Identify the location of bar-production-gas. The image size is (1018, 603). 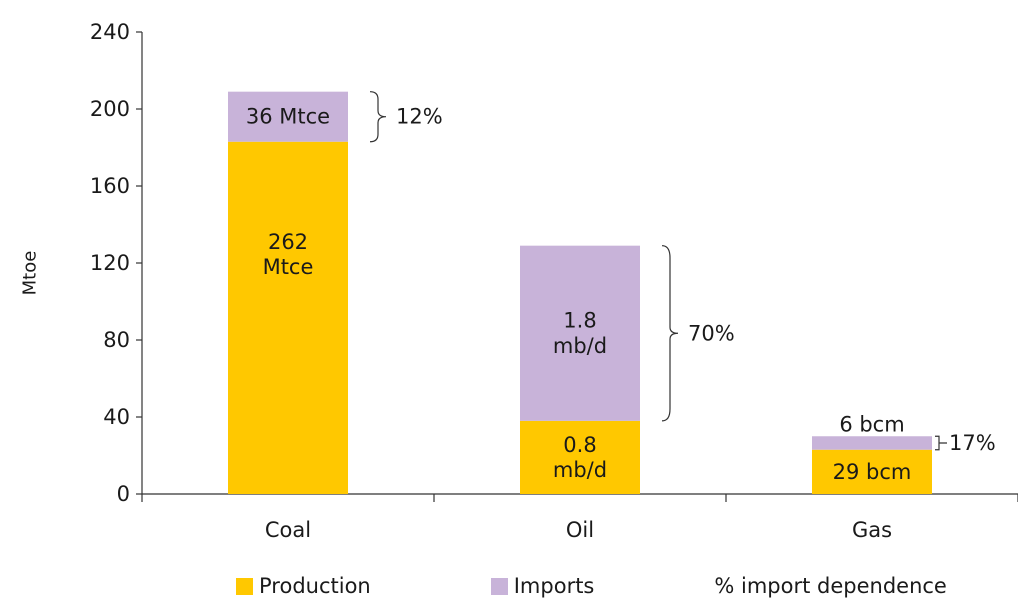
(872, 471).